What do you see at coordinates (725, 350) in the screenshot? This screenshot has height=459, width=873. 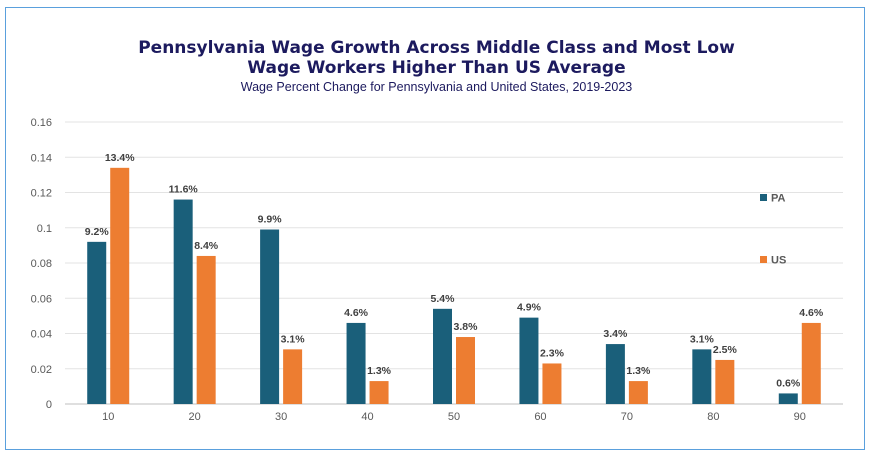 I see `data-label: 2.5%` at bounding box center [725, 350].